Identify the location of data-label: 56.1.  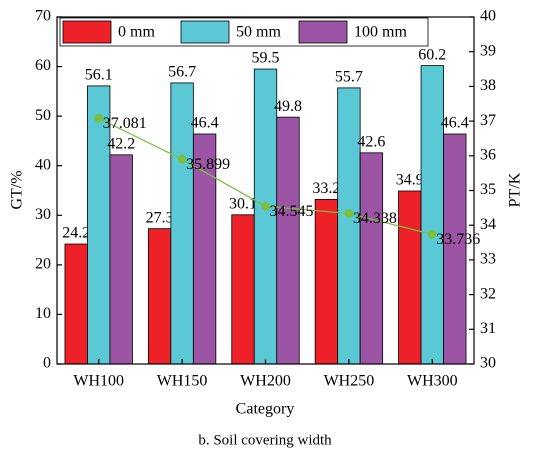
(99, 75).